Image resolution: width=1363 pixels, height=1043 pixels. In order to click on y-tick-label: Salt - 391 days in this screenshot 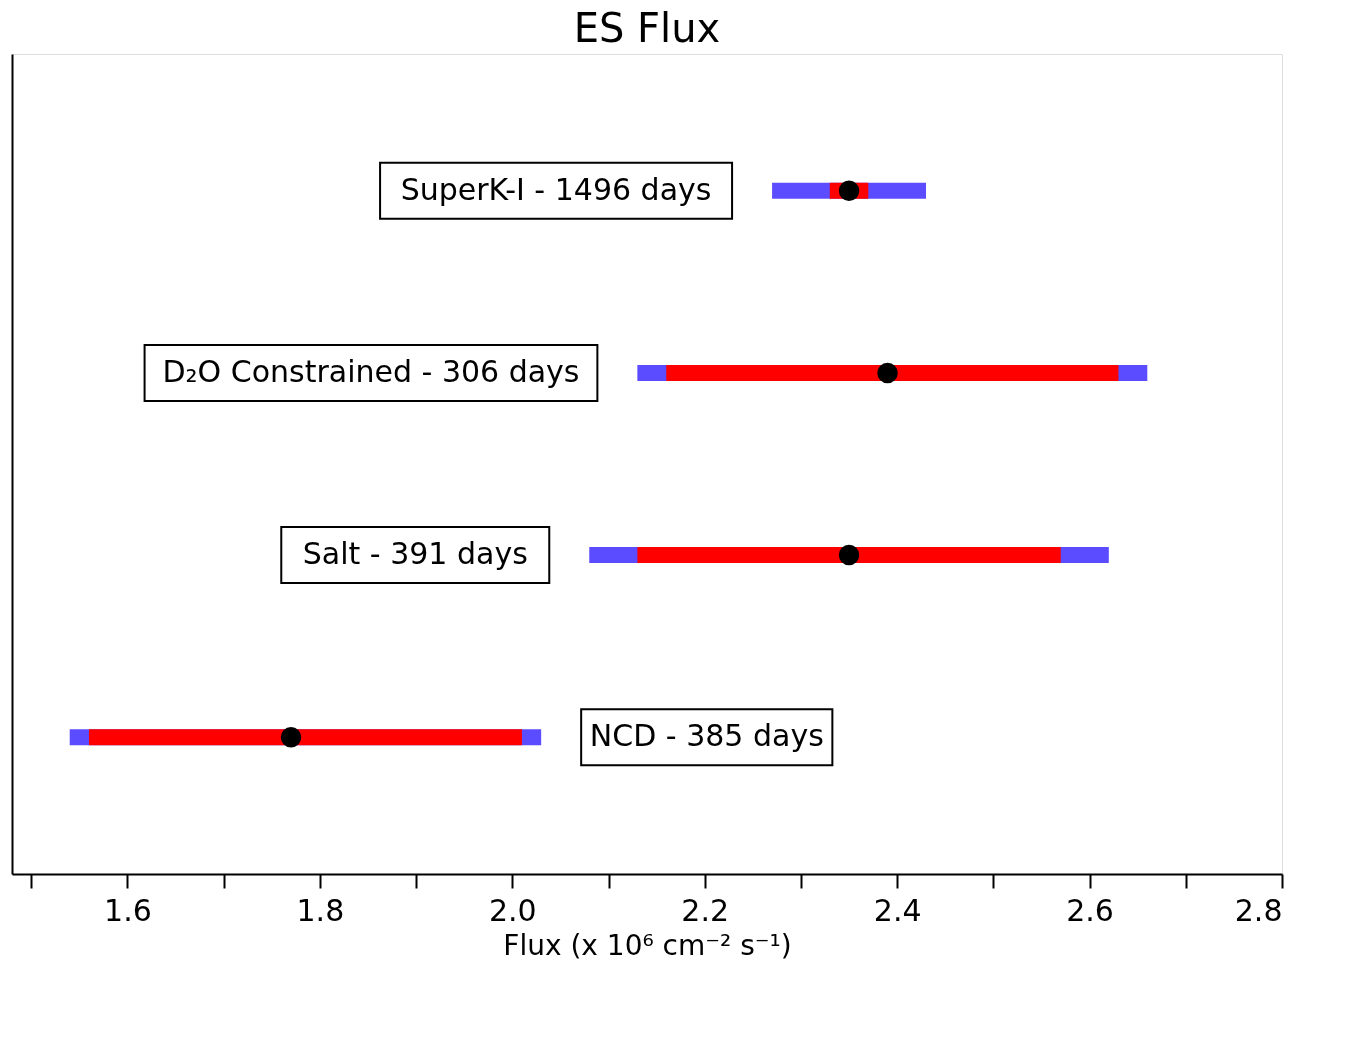, I will do `click(415, 554)`.